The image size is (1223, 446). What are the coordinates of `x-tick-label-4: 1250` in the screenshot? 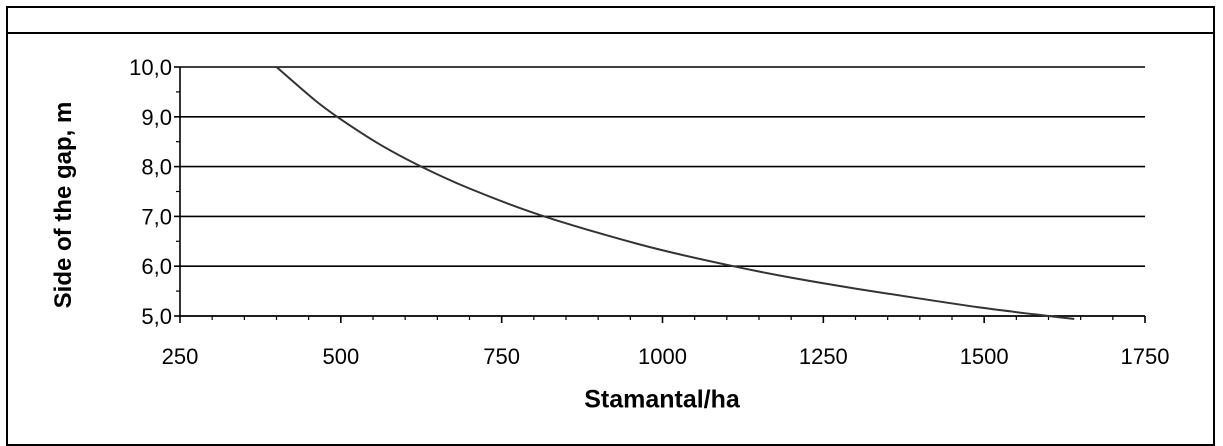 It's located at (823, 356).